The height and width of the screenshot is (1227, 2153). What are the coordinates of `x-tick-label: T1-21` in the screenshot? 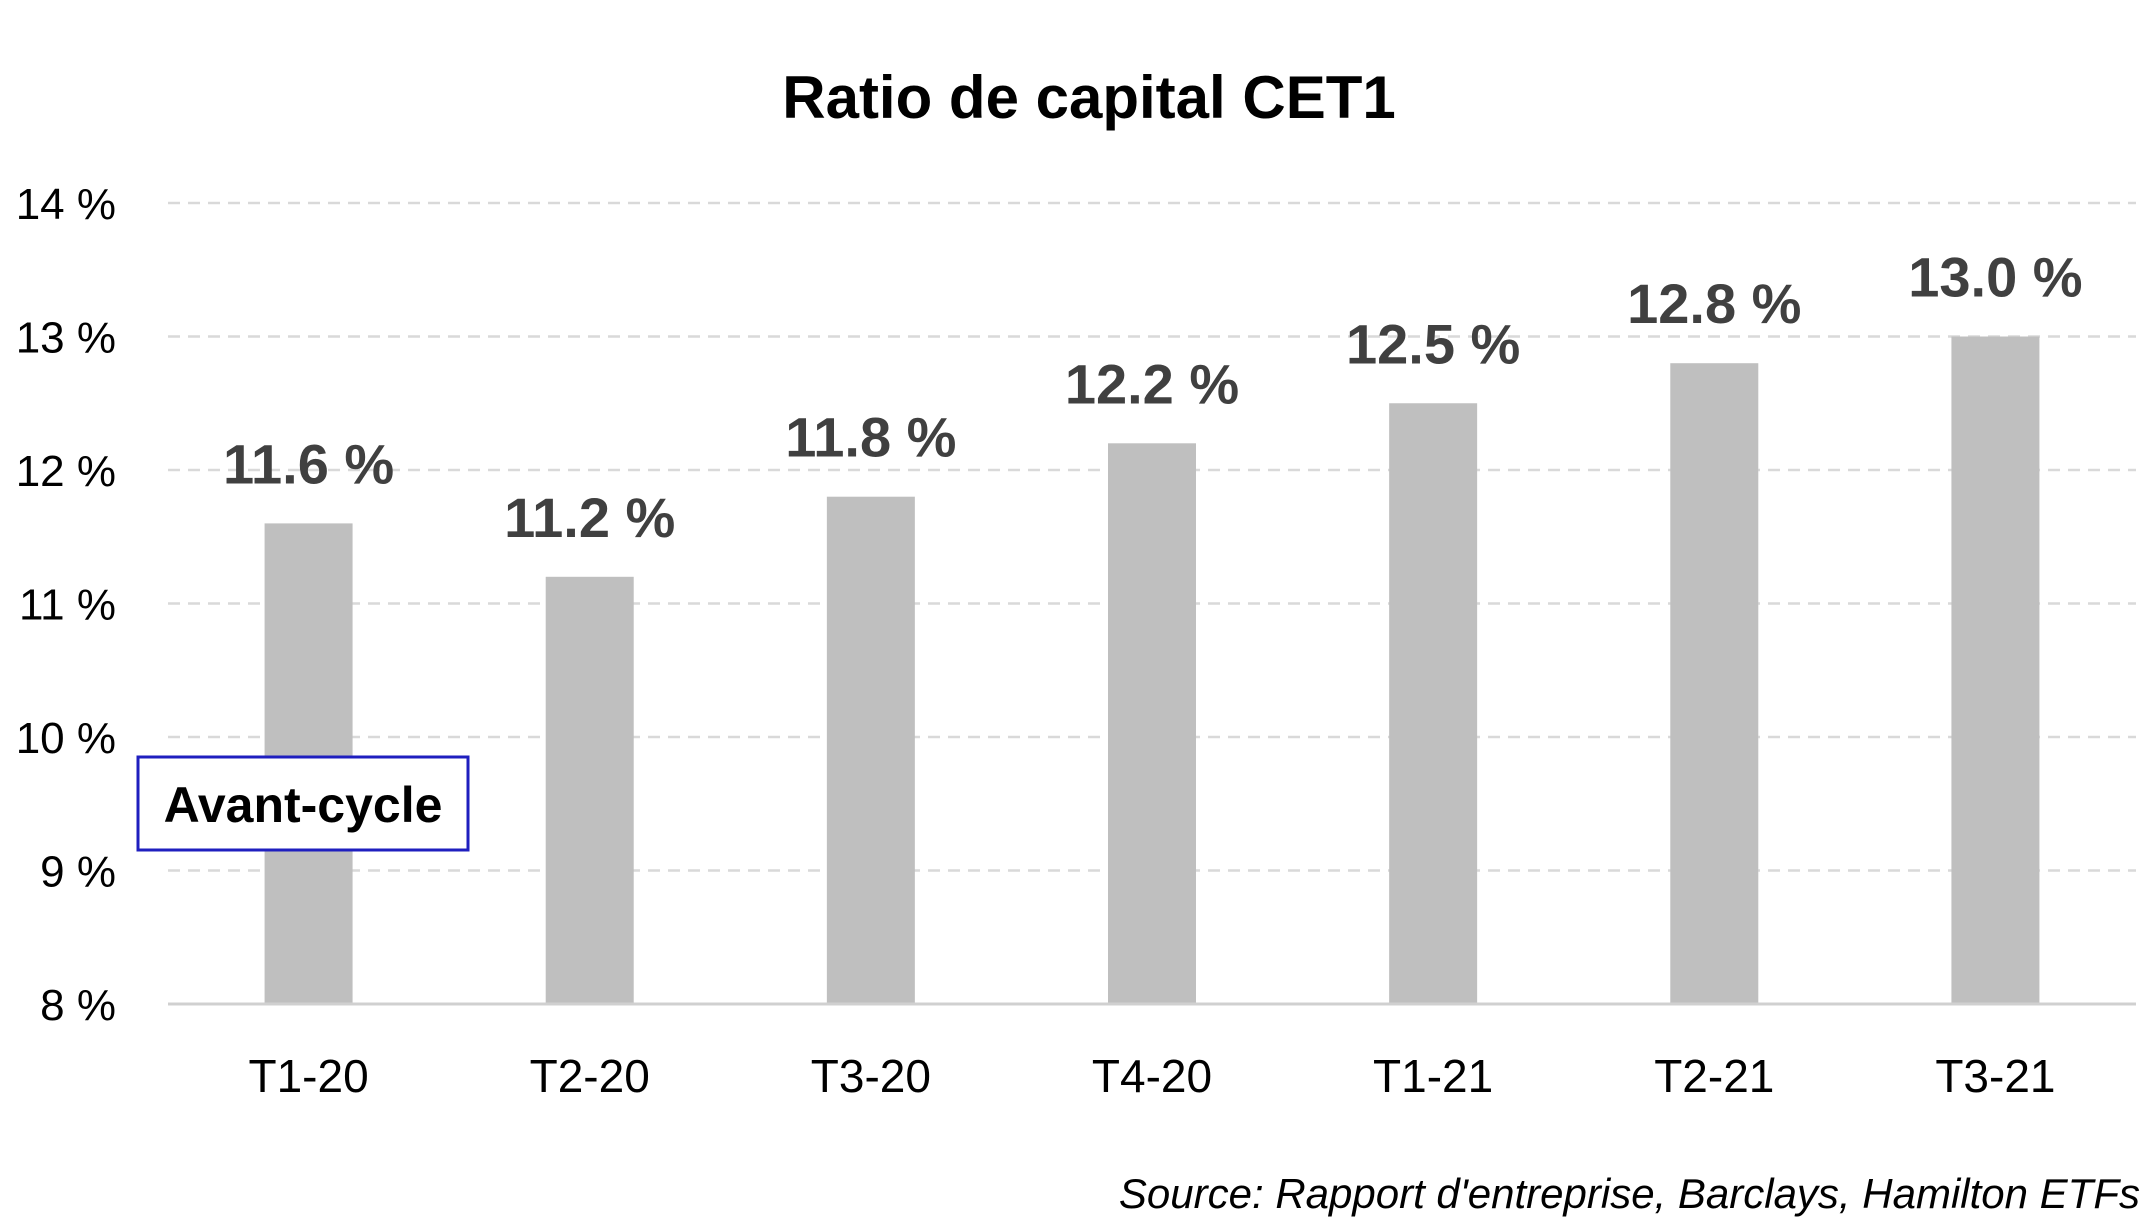 It's located at (1433, 1076).